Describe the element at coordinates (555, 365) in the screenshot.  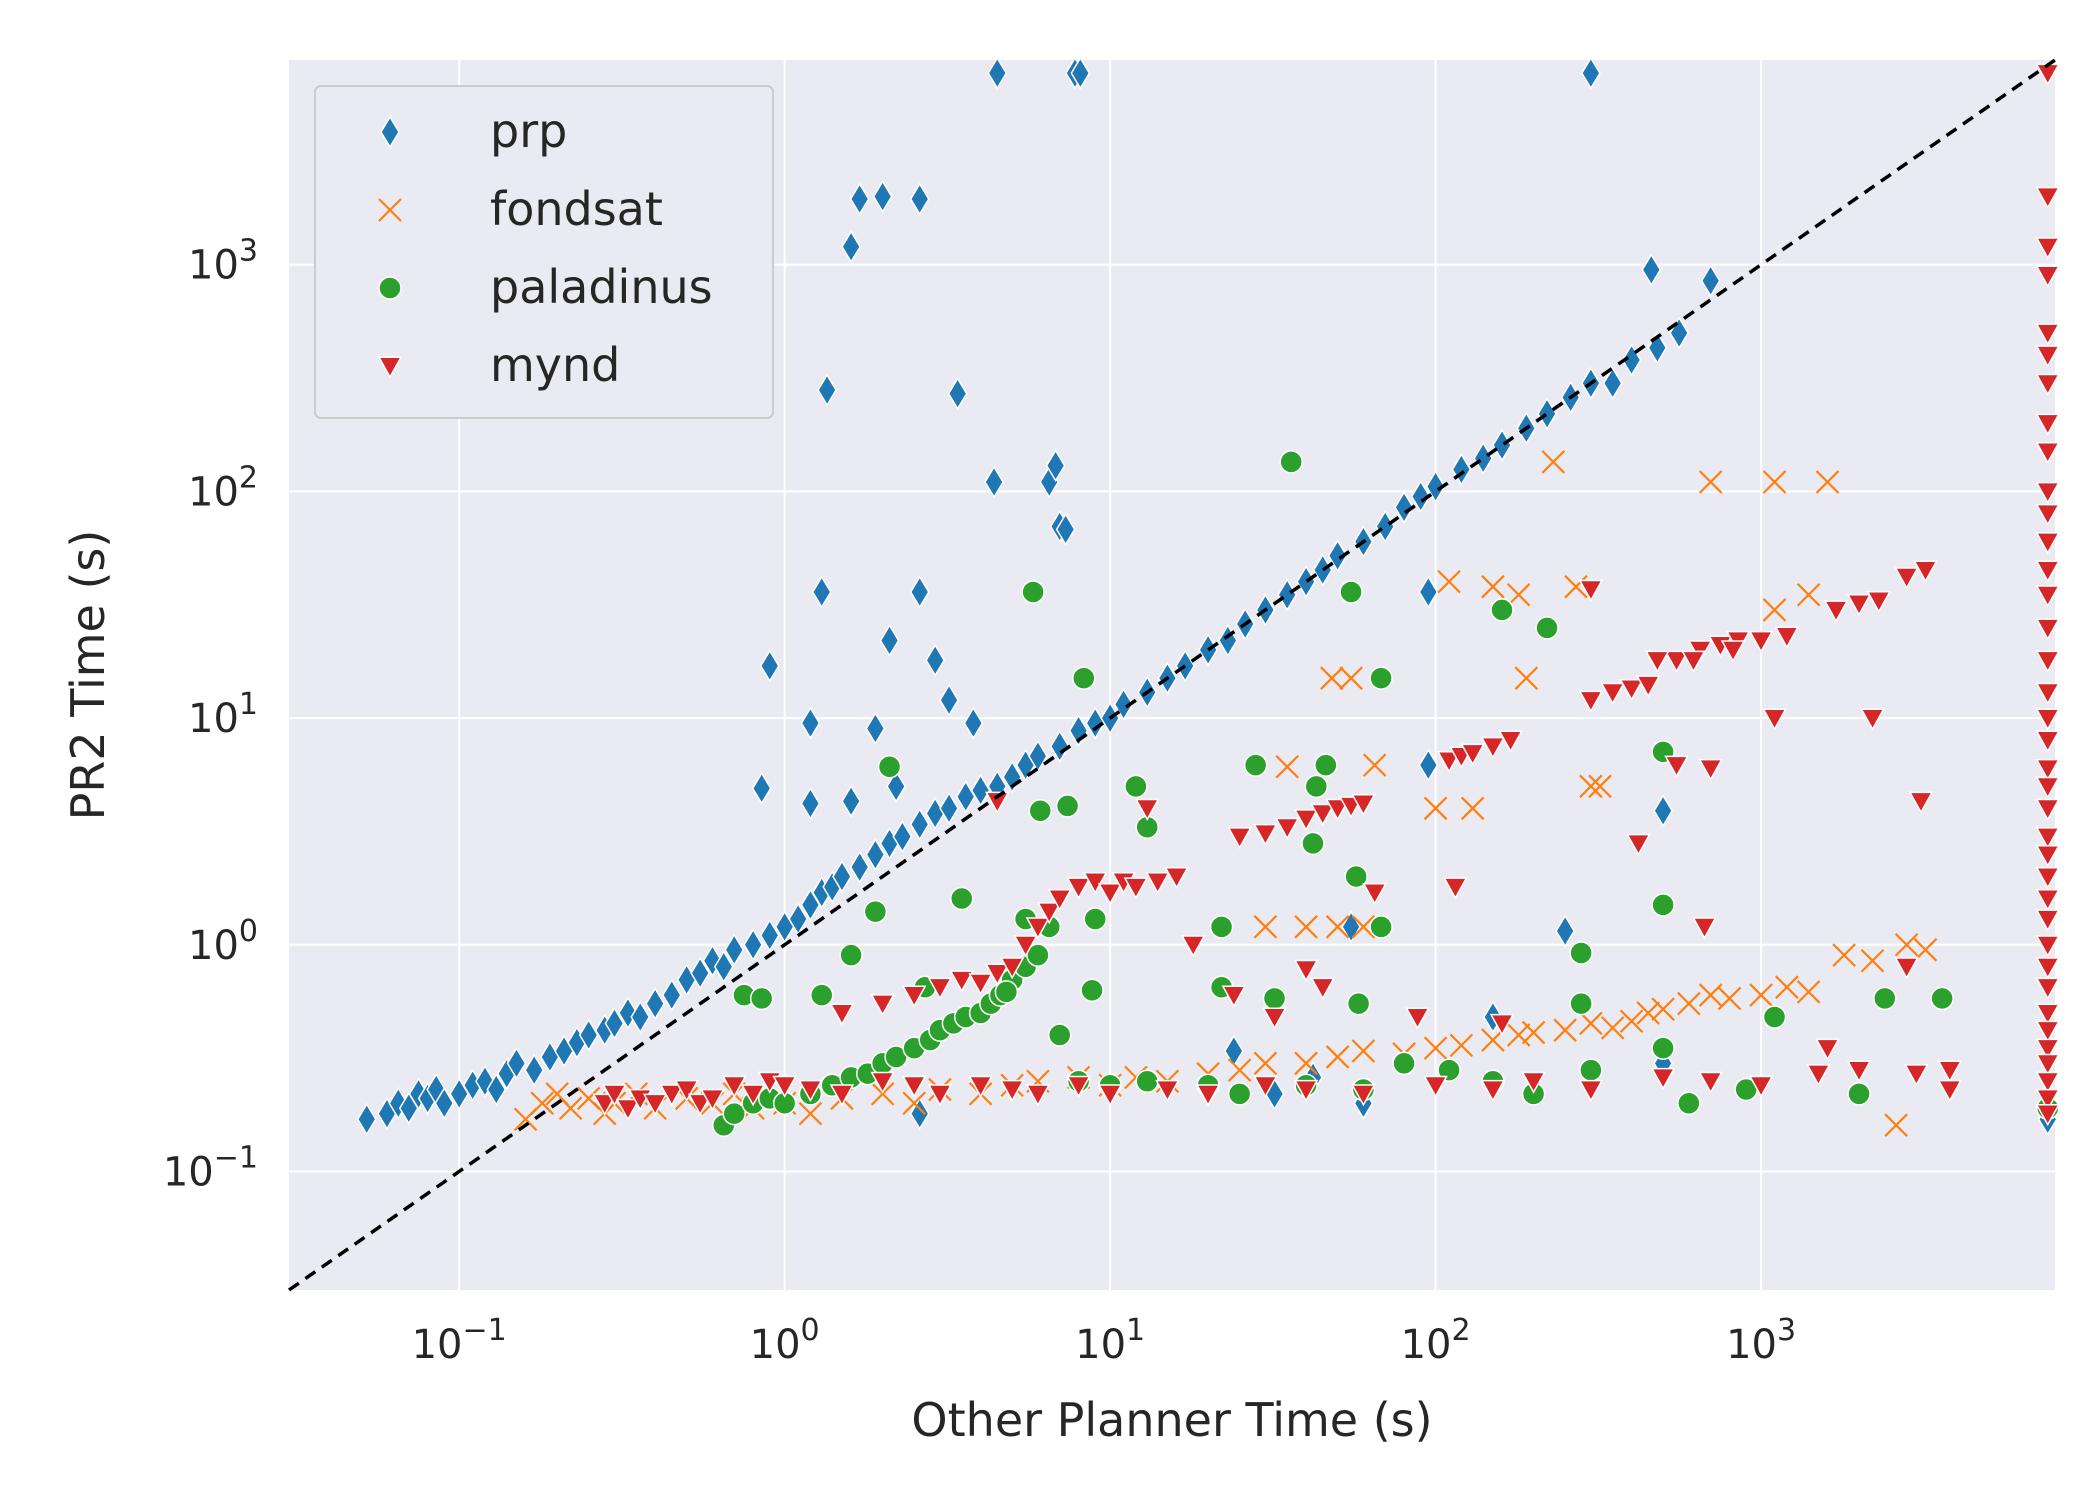
I see `legend-label-mynd: mynd` at that location.